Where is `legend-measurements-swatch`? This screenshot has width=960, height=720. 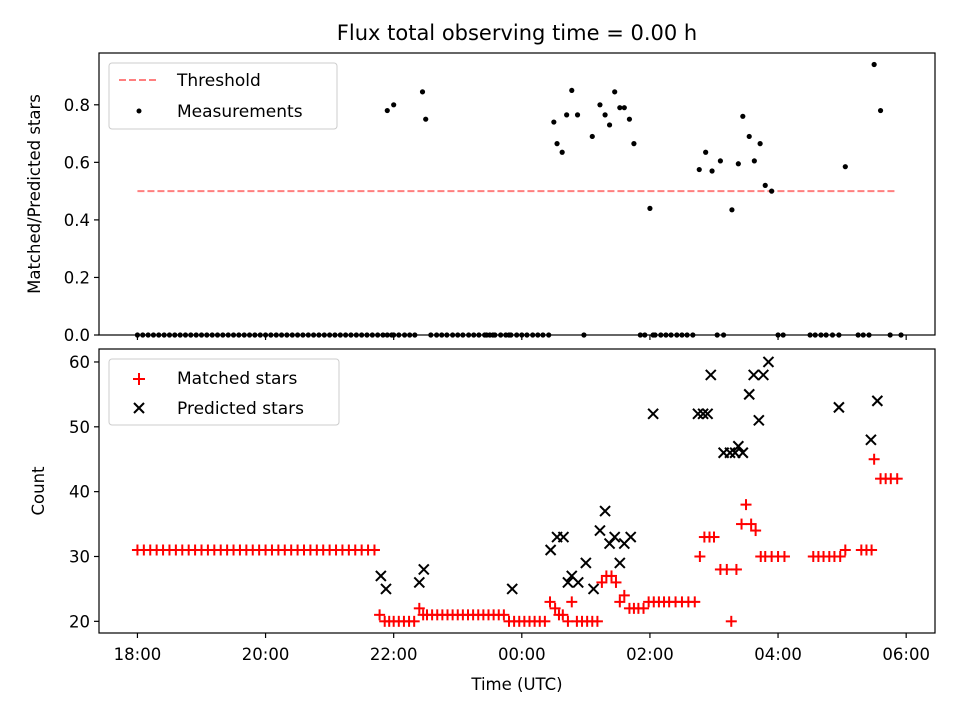 legend-measurements-swatch is located at coordinates (139, 111).